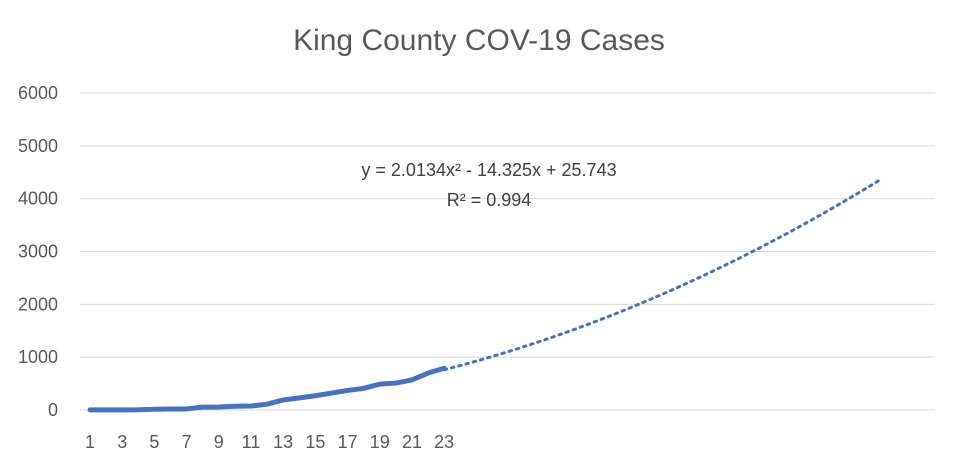  Describe the element at coordinates (488, 170) in the screenshot. I see `trendline-equation: y = 2.0134x² - 14.325x + 25.743` at that location.